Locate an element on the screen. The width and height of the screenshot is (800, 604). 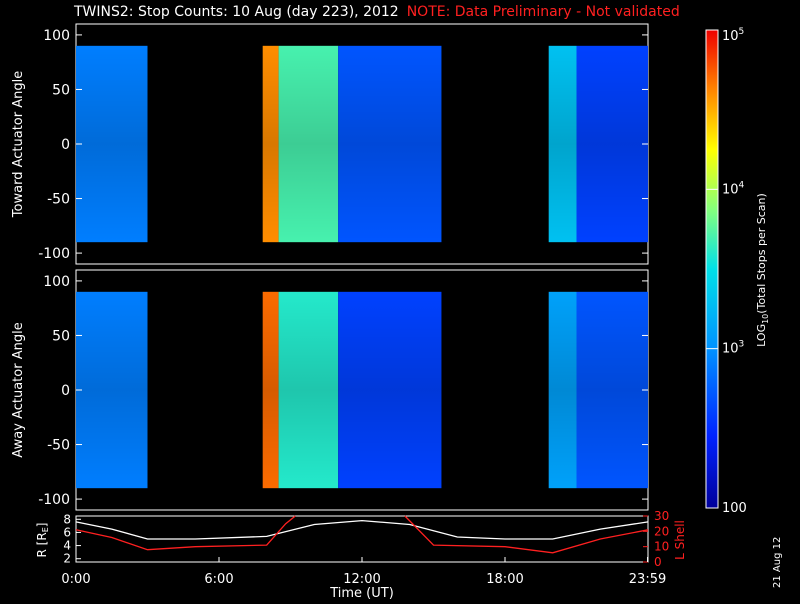
x-tick-label: 23:59 is located at coordinates (647, 579).